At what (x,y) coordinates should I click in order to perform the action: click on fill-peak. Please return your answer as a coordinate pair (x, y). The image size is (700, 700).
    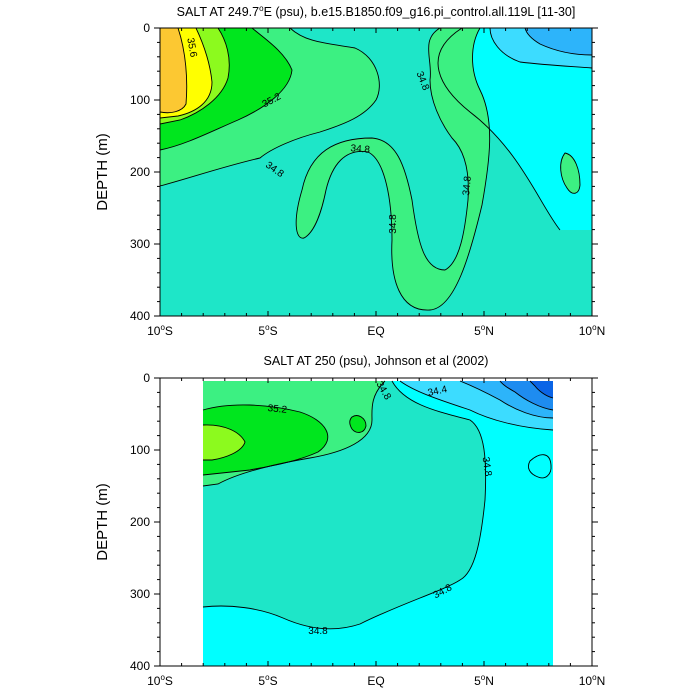
    Looking at the image, I should click on (173, 70).